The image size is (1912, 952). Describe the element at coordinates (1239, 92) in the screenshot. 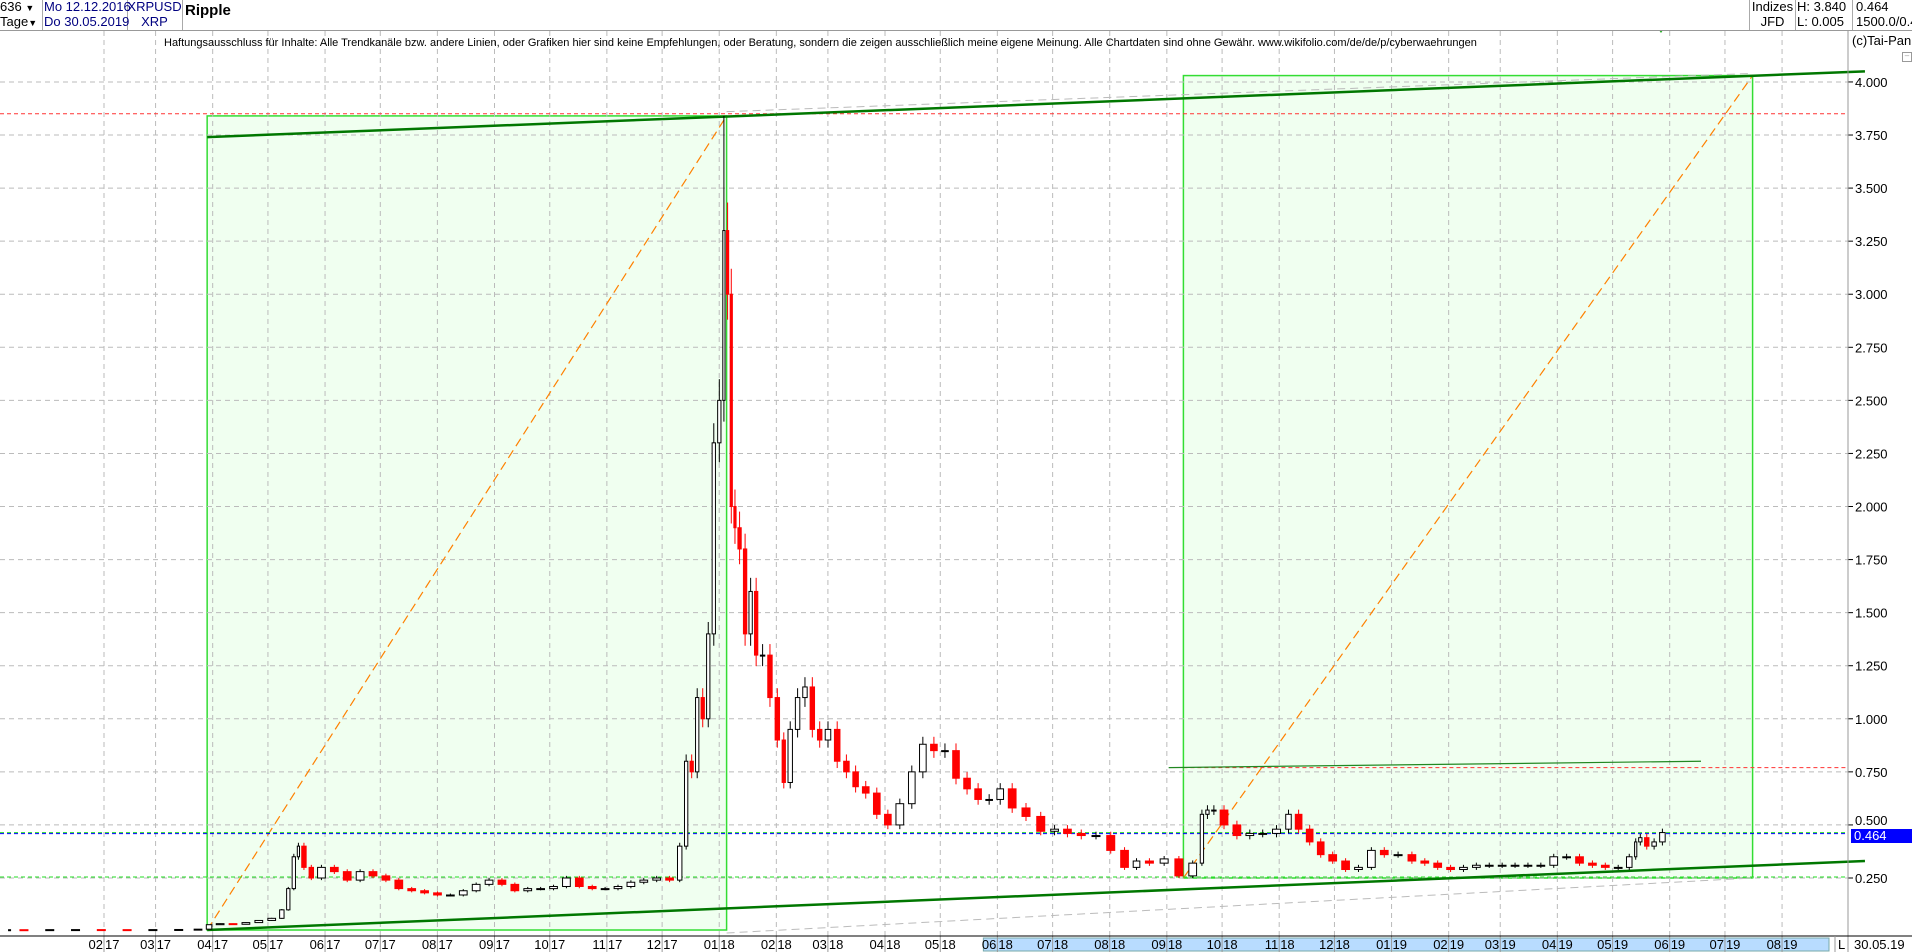

I see `gray-trendline` at that location.